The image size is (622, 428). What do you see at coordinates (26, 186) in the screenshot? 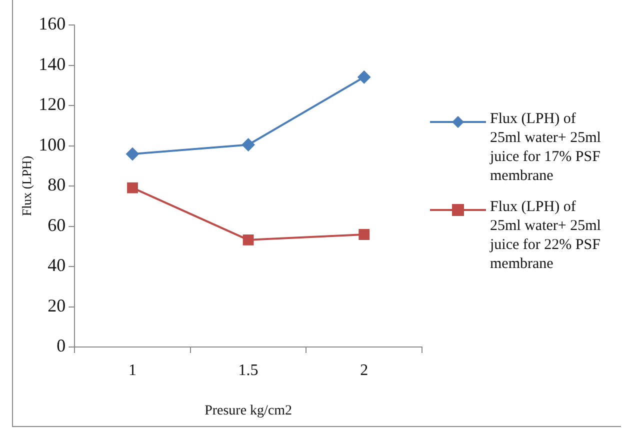
I see `y-axis-title: Flux (LPH)` at bounding box center [26, 186].